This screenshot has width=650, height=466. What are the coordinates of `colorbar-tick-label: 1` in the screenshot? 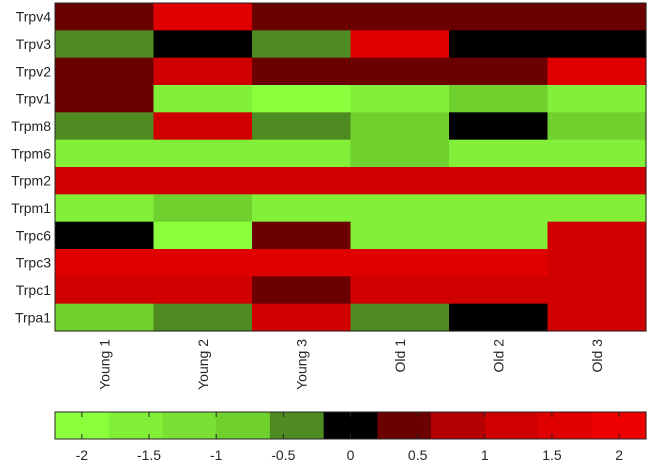 It's located at (485, 455).